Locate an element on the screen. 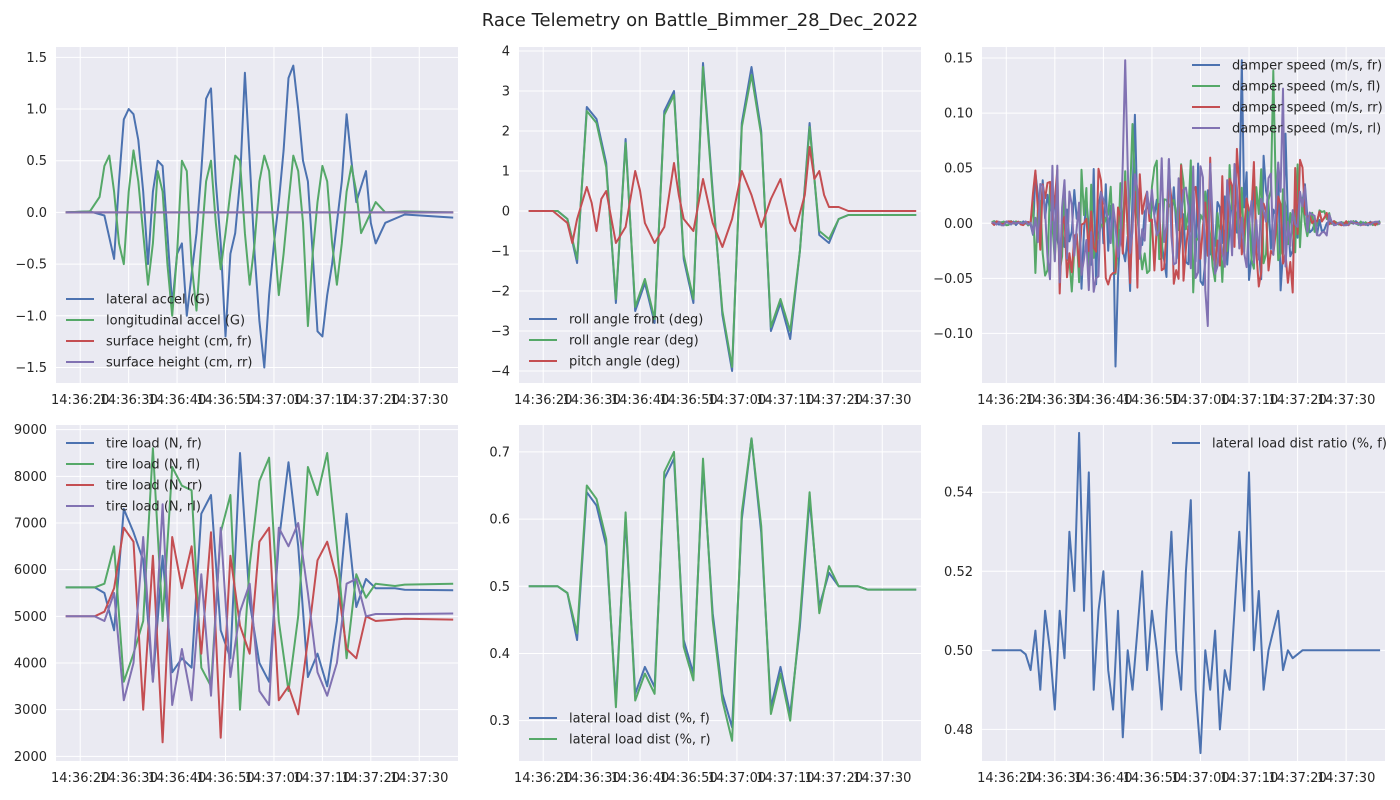 The height and width of the screenshot is (800, 1400). legend: lateral load dist ratio (%, f) is located at coordinates (1279, 444).